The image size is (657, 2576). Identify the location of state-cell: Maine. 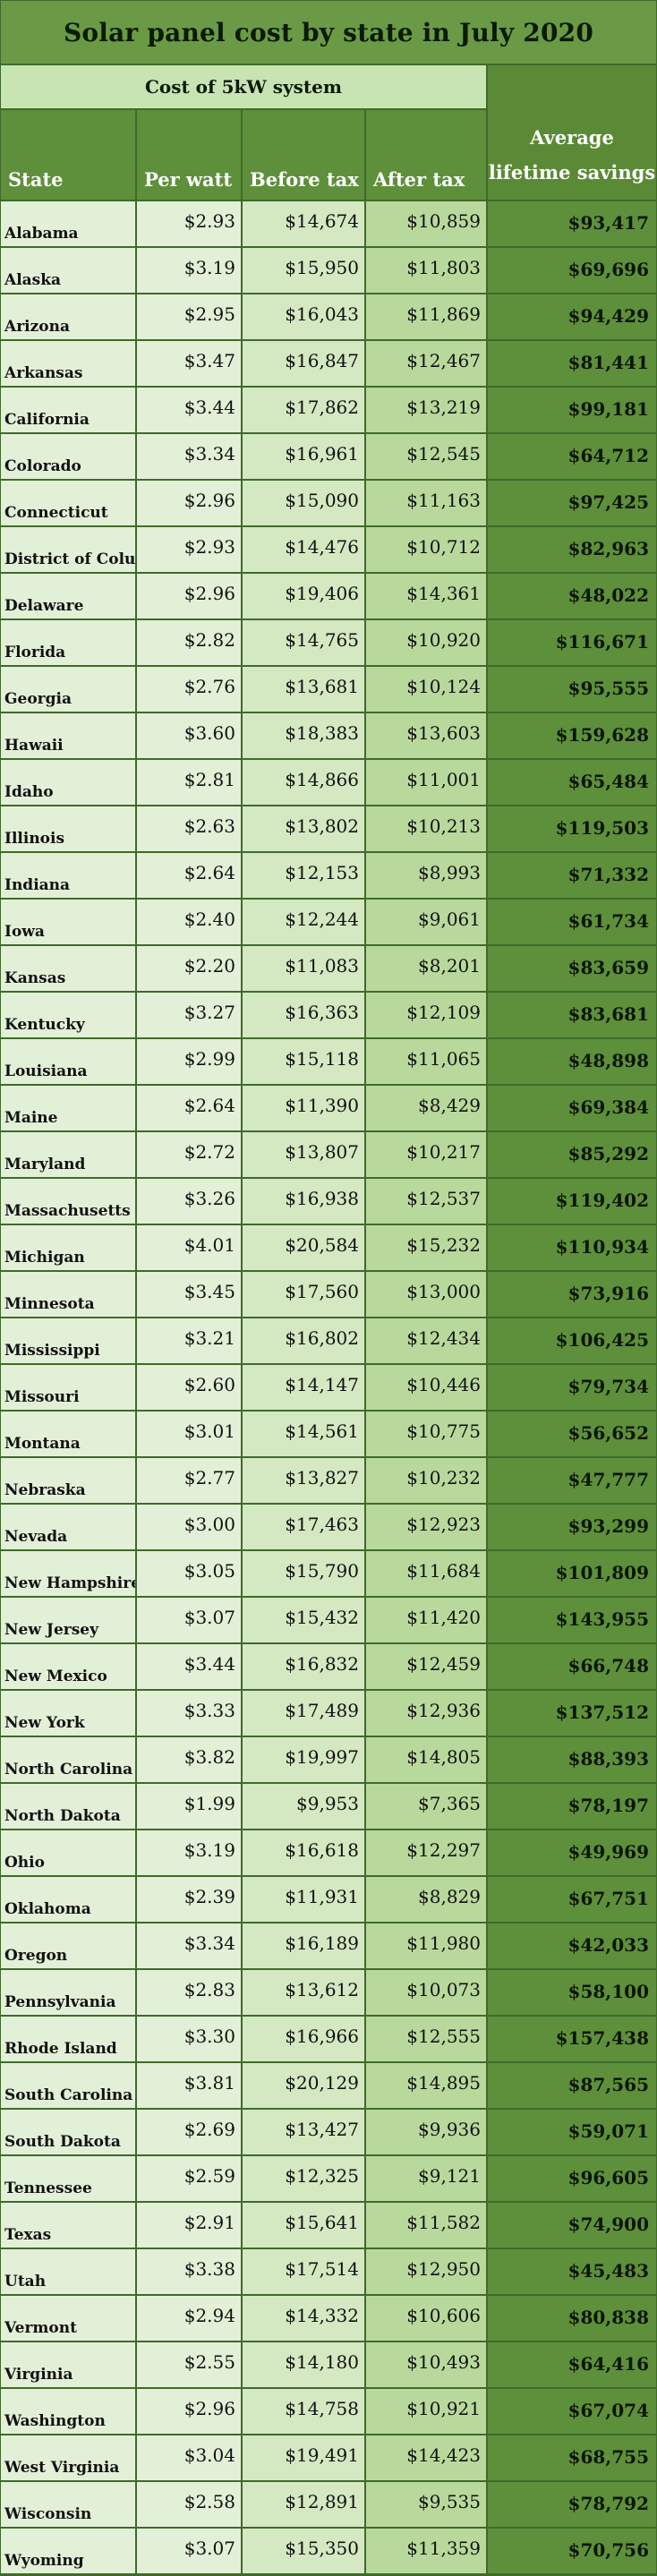
(69, 1109).